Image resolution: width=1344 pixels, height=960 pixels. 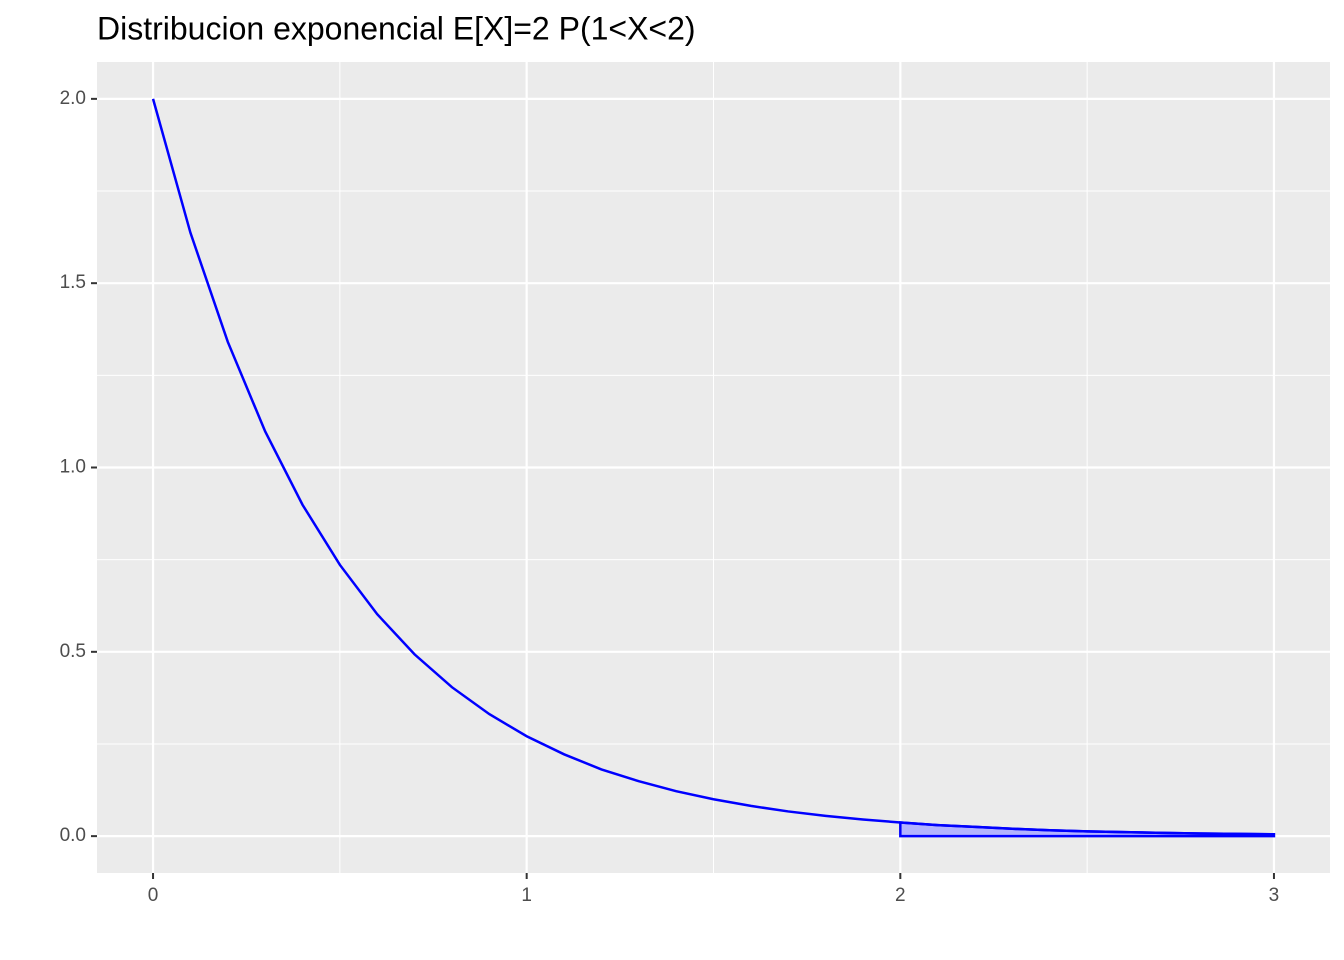 What do you see at coordinates (73, 651) in the screenshot?
I see `y-tick-label: 0.5` at bounding box center [73, 651].